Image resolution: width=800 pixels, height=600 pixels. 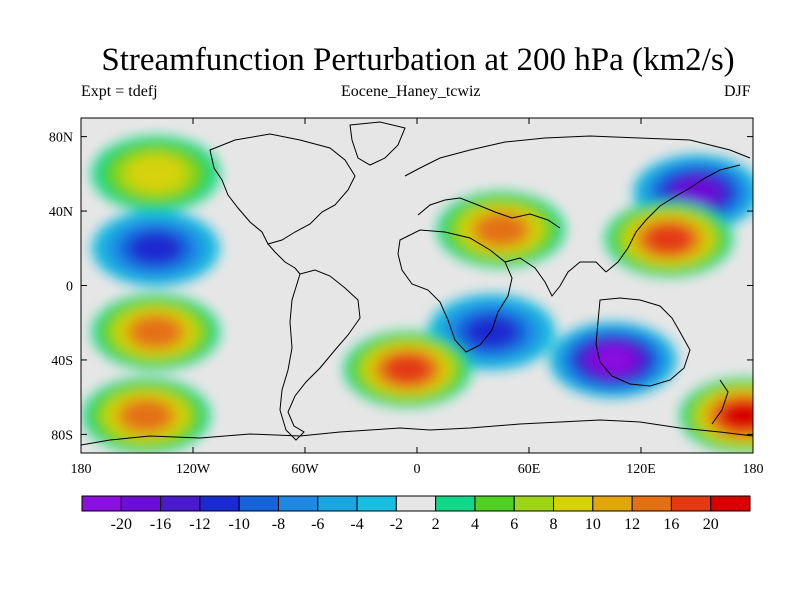 I want to click on experiment-label: Expt = tdefj, so click(x=119, y=91).